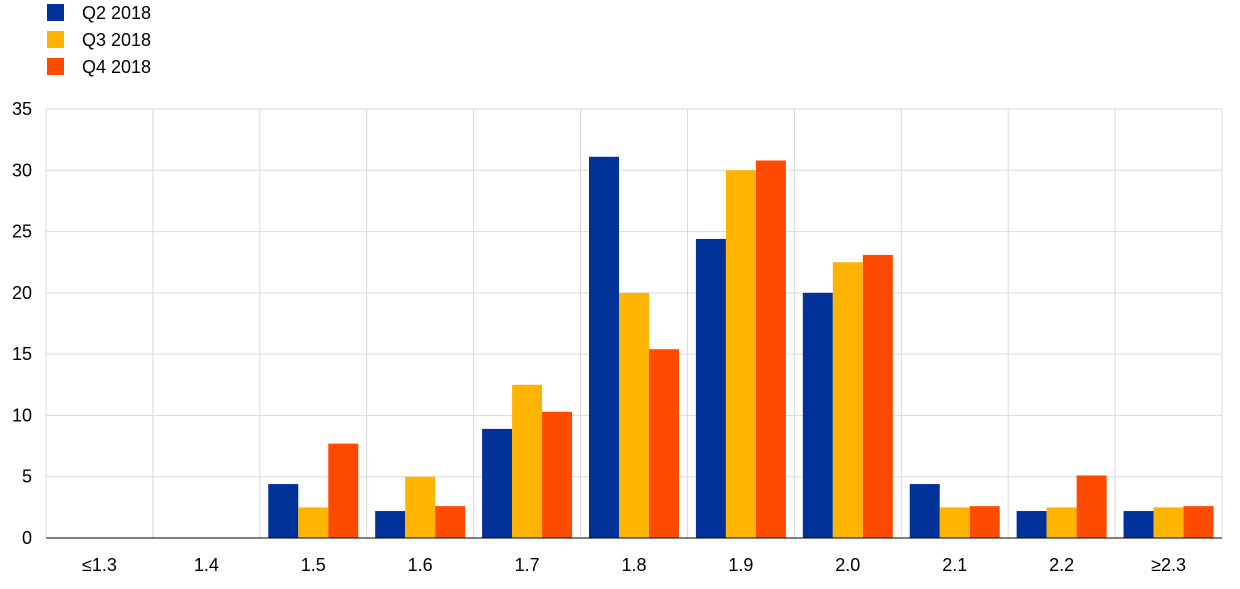 The width and height of the screenshot is (1240, 589). What do you see at coordinates (1061, 565) in the screenshot?
I see `x-tick-label: 2.2` at bounding box center [1061, 565].